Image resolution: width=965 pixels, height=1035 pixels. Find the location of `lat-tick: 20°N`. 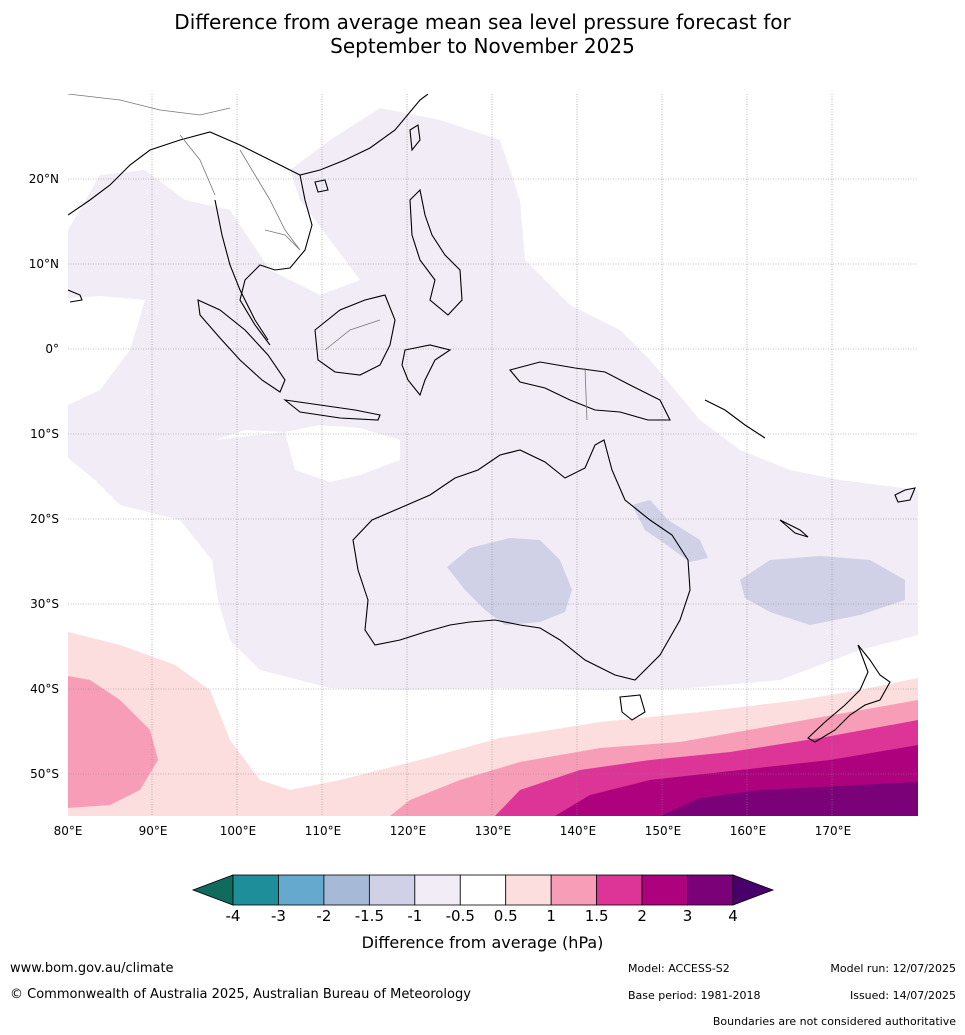

lat-tick: 20°N is located at coordinates (44, 179).